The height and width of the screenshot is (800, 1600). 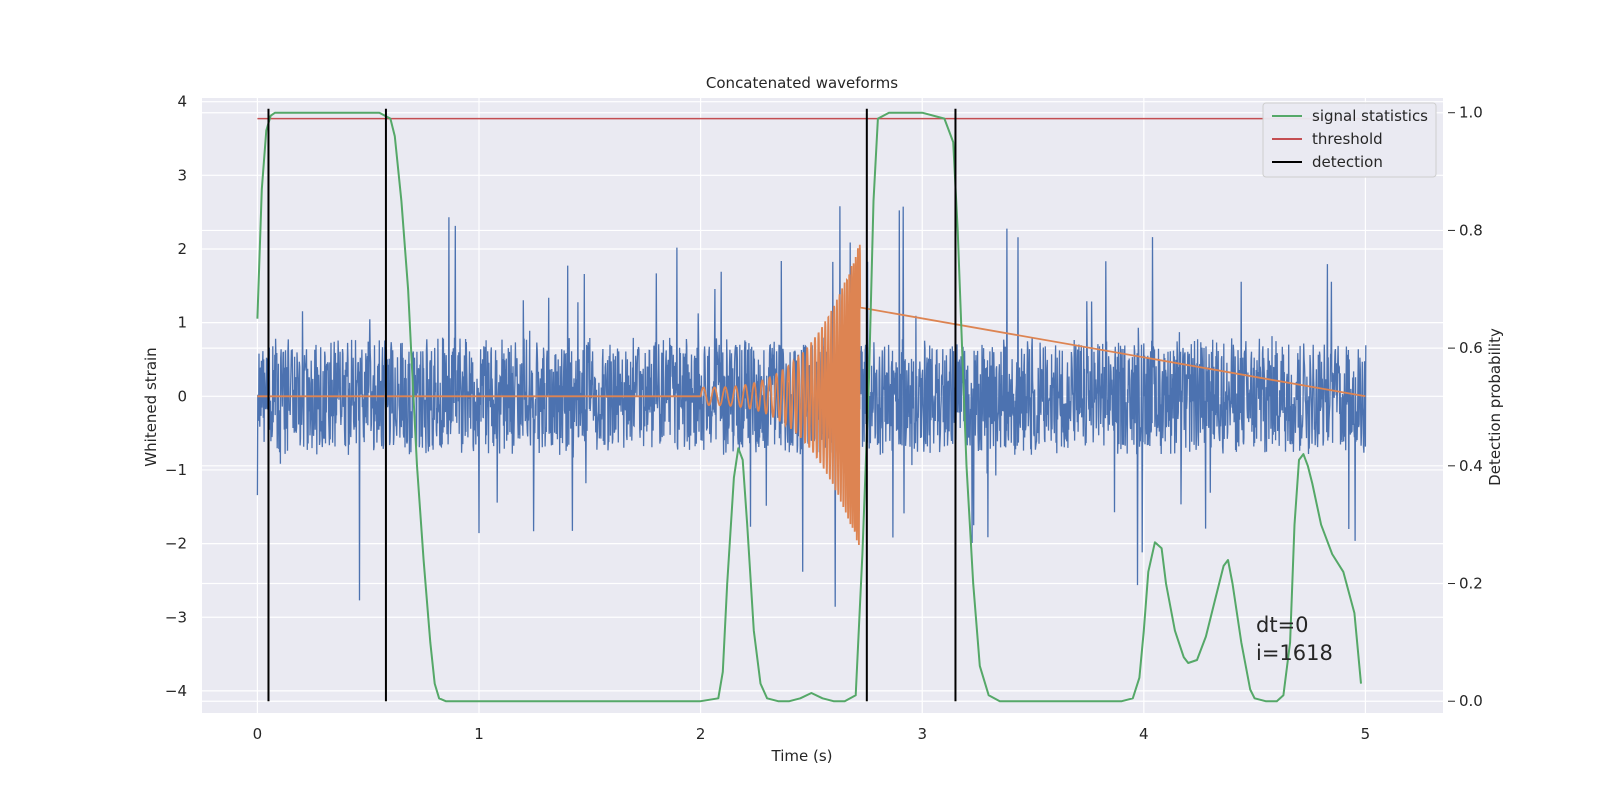 I want to click on legend: signal statistics threshold detection, so click(x=1349, y=140).